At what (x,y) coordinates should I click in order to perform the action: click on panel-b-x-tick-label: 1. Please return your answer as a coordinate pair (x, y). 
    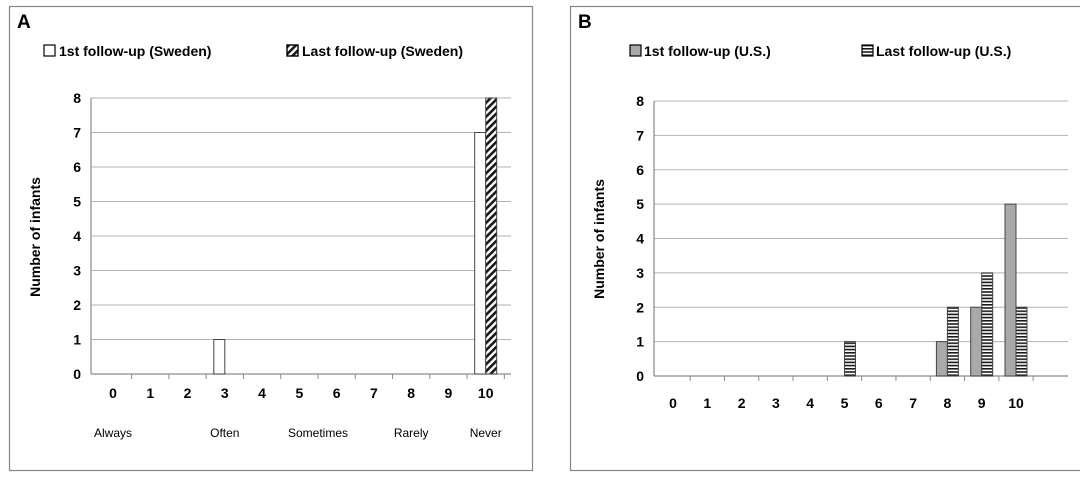
    Looking at the image, I should click on (707, 403).